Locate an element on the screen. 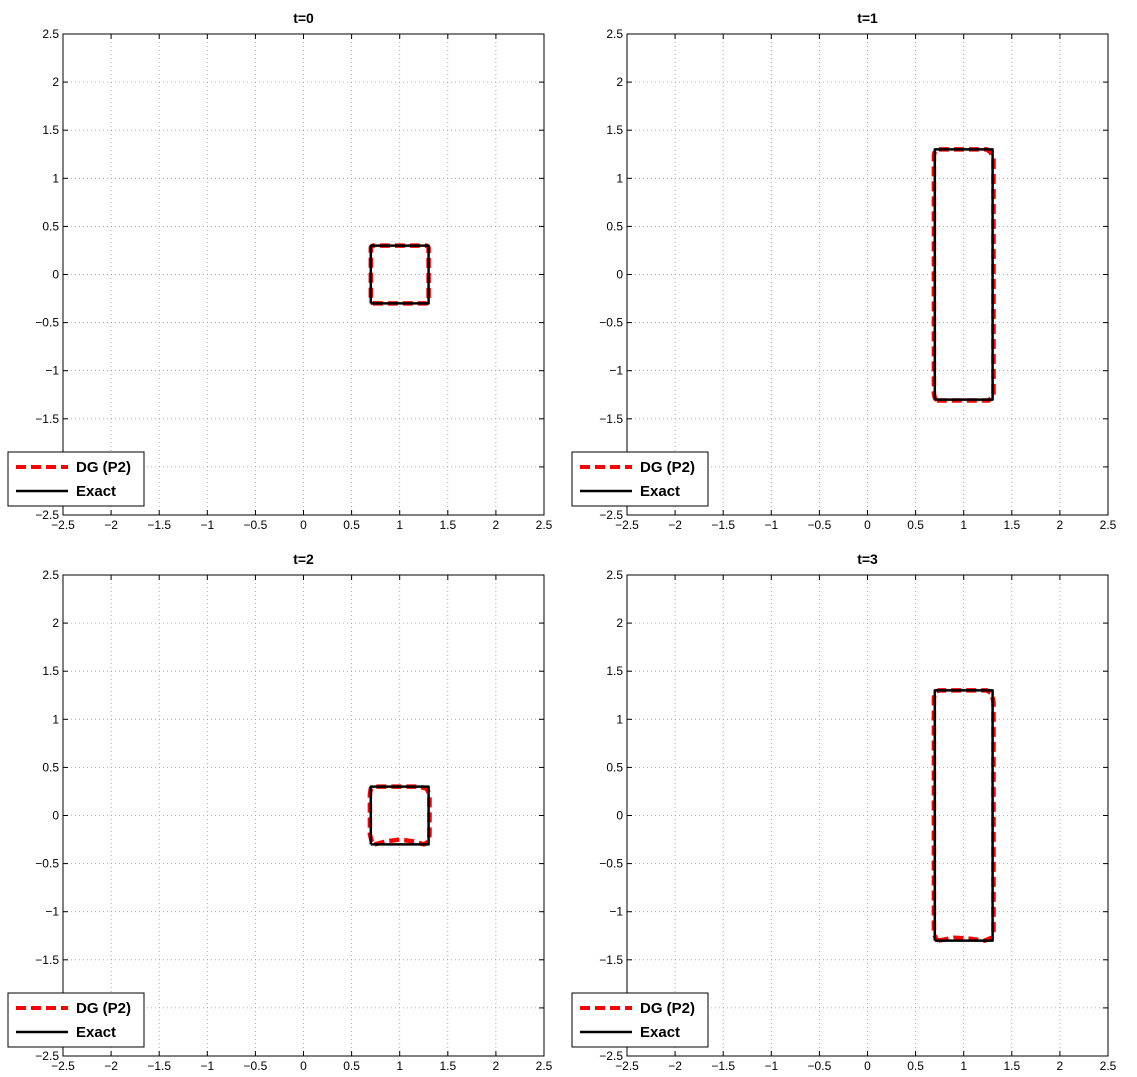  panel-title: t=2 is located at coordinates (303, 559).